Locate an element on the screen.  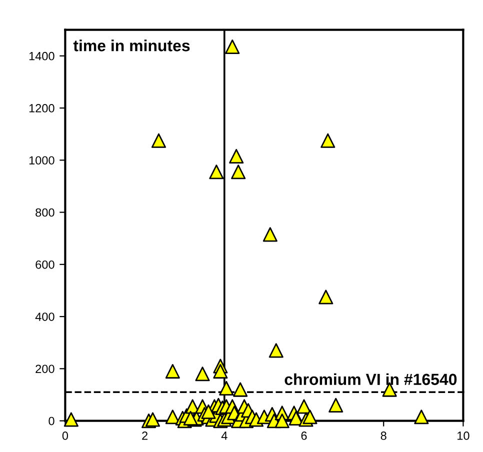
y-tick-label: 0 is located at coordinates (51, 421).